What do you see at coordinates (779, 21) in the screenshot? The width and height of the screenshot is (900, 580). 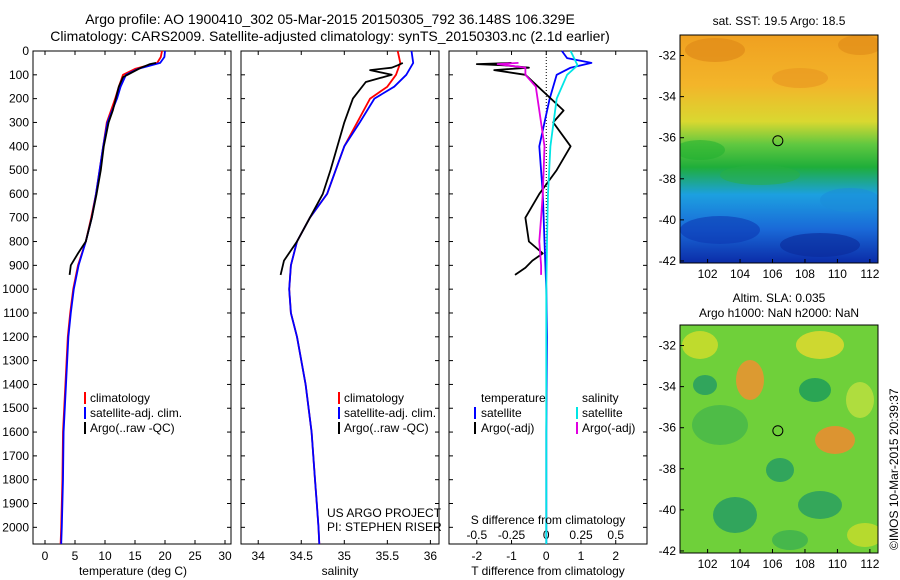 I see `sst-map-title: sat. SST: 19.5 Argo: 18.5` at bounding box center [779, 21].